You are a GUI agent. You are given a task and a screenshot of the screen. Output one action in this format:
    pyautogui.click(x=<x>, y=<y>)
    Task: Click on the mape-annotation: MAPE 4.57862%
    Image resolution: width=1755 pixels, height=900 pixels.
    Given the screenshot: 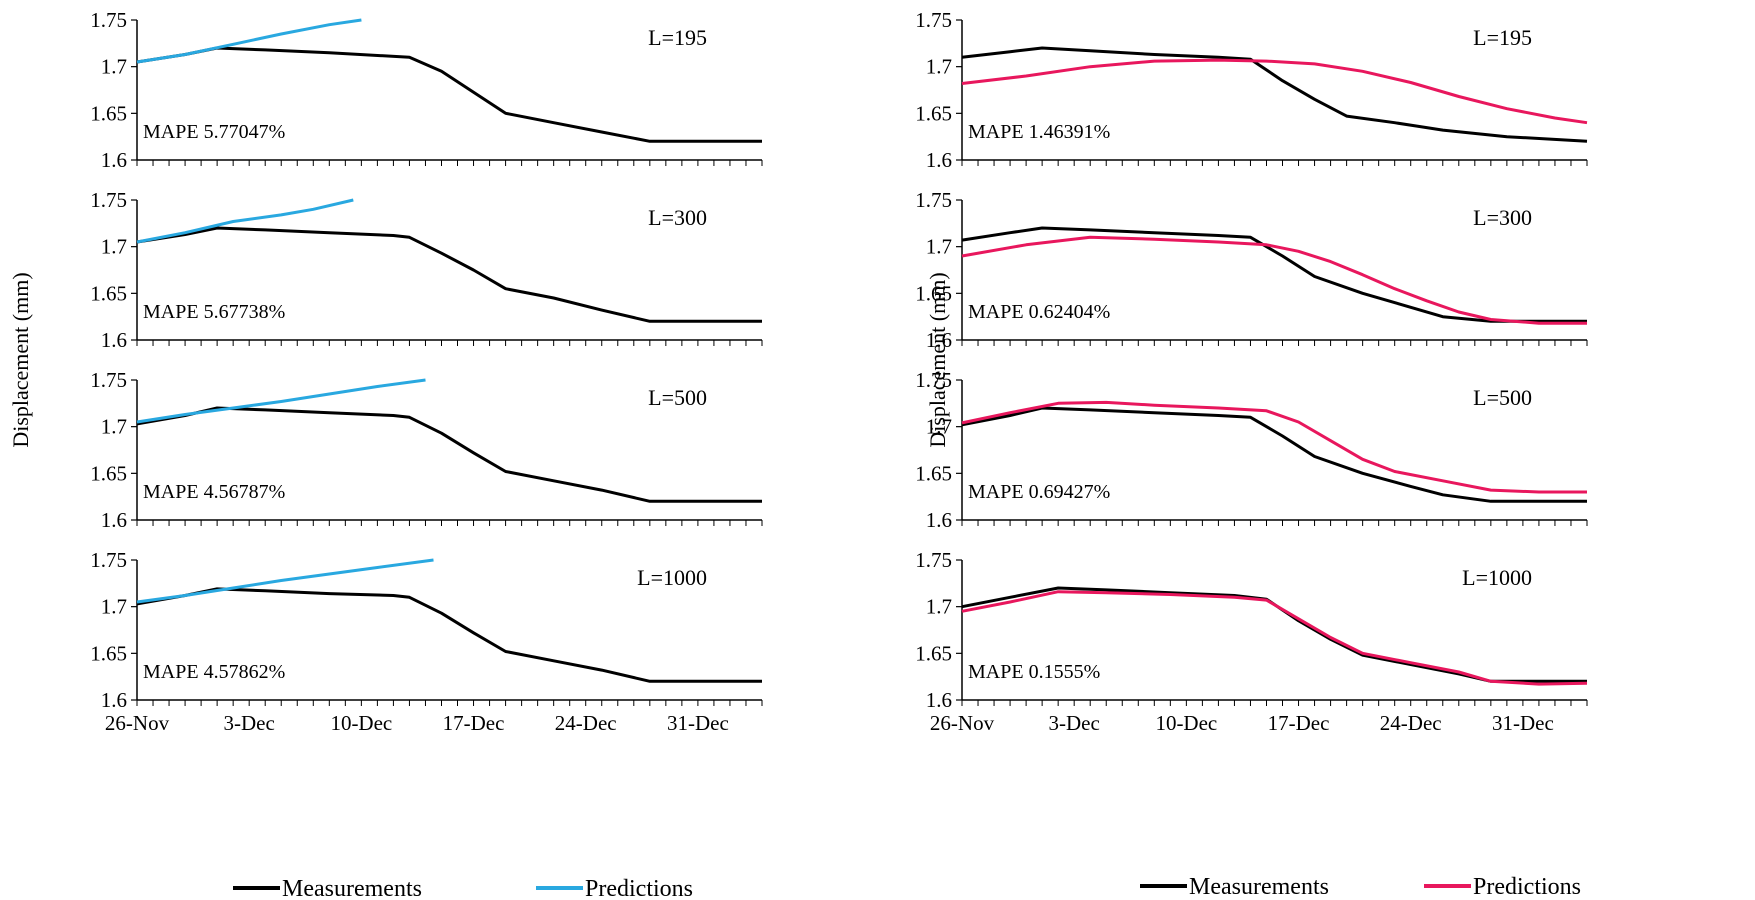 What is the action you would take?
    pyautogui.click(x=214, y=672)
    